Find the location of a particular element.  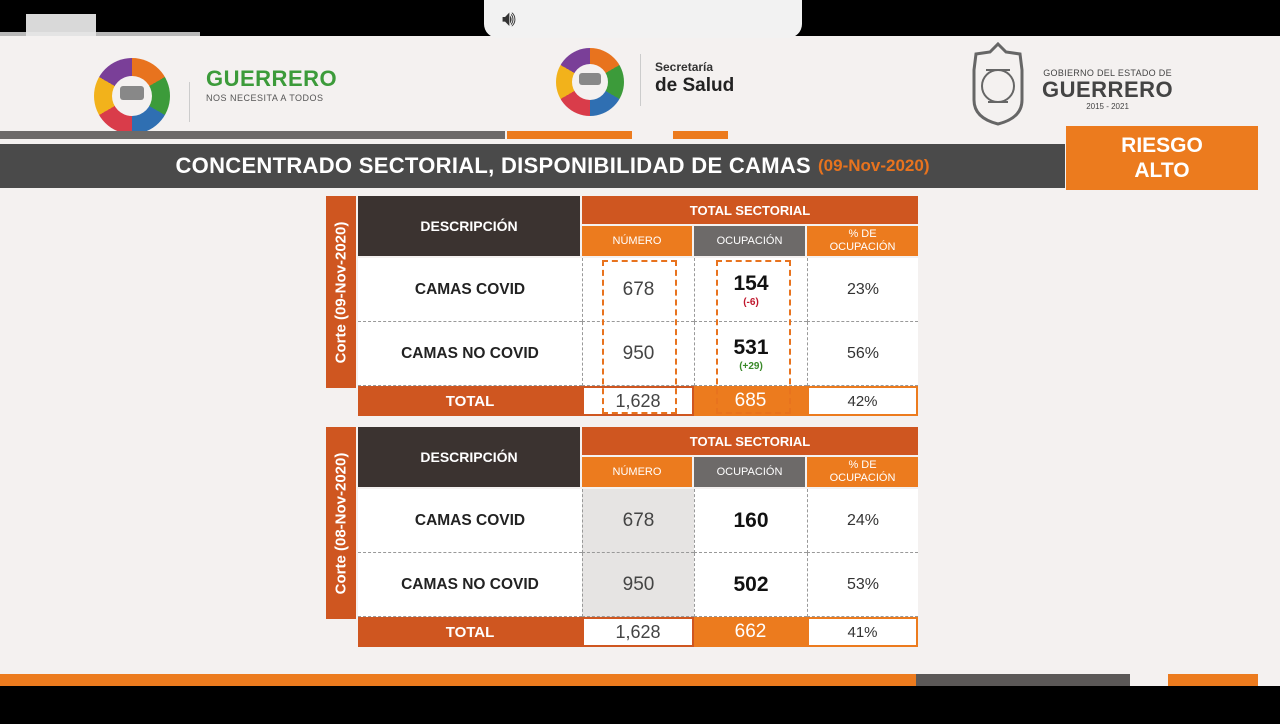

risk-badge: RIESGO ALTO is located at coordinates (1162, 158).